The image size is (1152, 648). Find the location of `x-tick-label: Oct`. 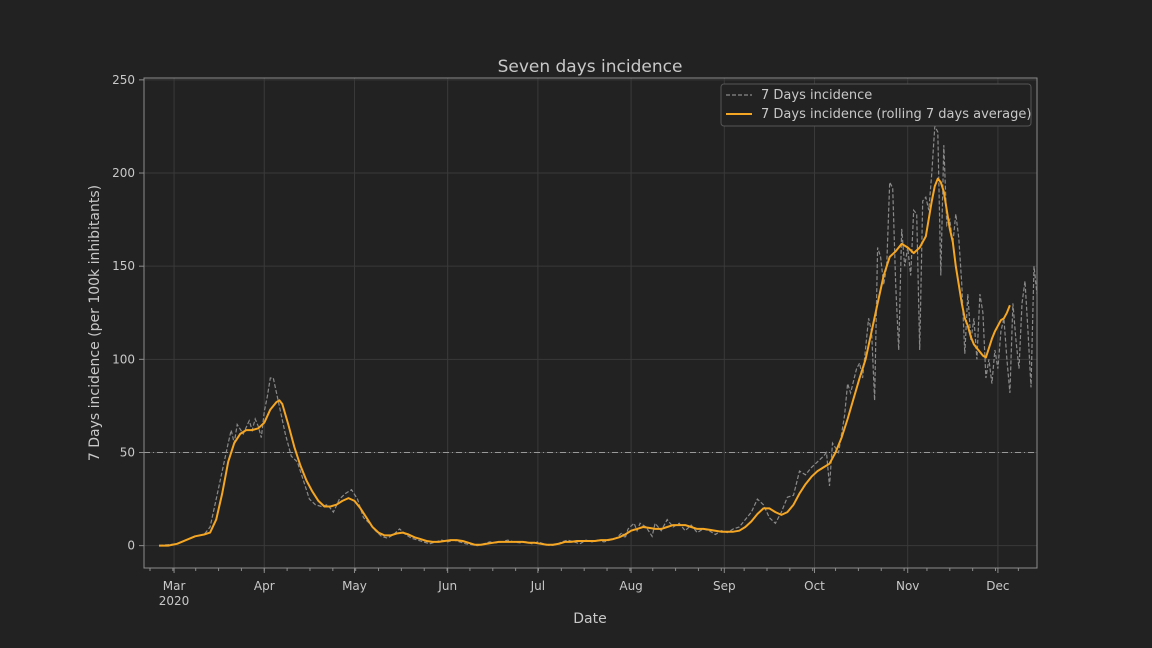

x-tick-label: Oct is located at coordinates (814, 586).